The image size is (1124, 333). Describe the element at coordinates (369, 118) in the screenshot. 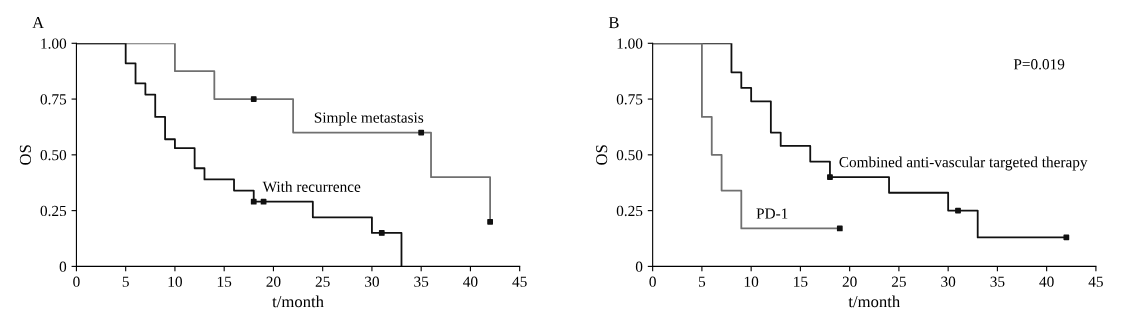

I see `series-label: Simple metastasis` at that location.